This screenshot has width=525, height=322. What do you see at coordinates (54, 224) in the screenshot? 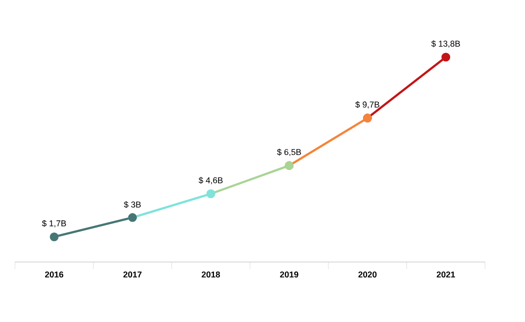
I see `data-label: $ 1,7B` at bounding box center [54, 224].